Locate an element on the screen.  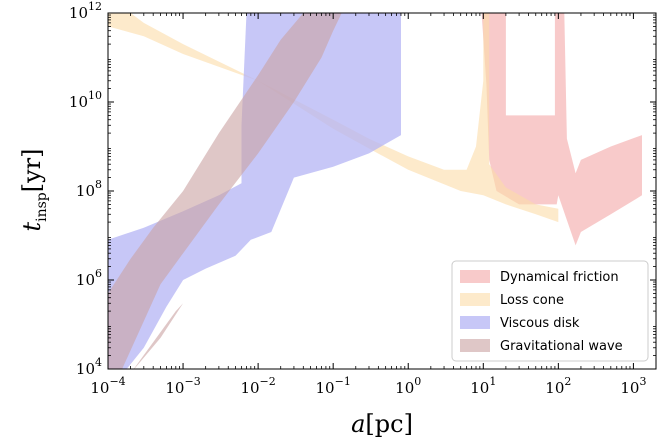
y-tick-exp: 8 is located at coordinates (98, 184).